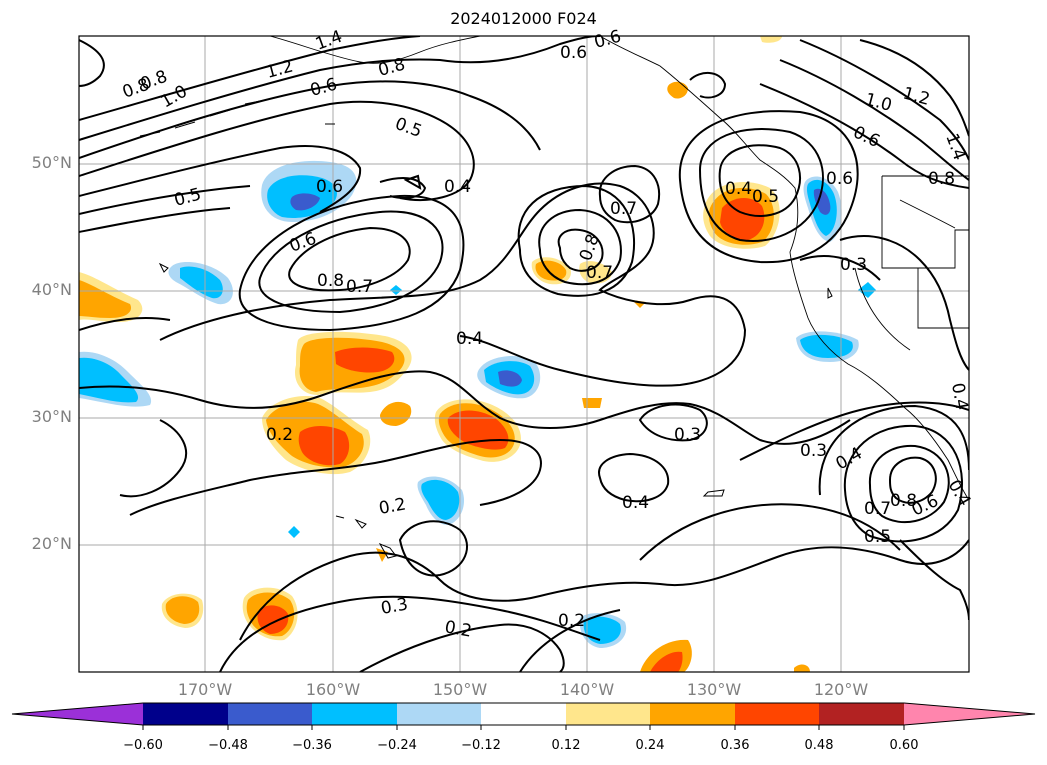 Image resolution: width=1047 pixels, height=765 pixels. What do you see at coordinates (77, 714) in the screenshot?
I see `colorbar-extend-low` at bounding box center [77, 714].